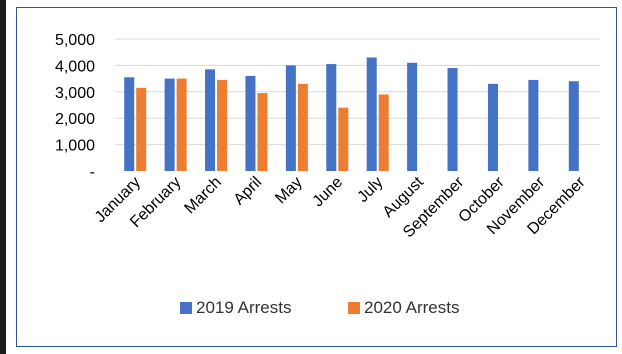 This screenshot has width=622, height=354. What do you see at coordinates (3, 177) in the screenshot?
I see `left-edge-bar` at bounding box center [3, 177].